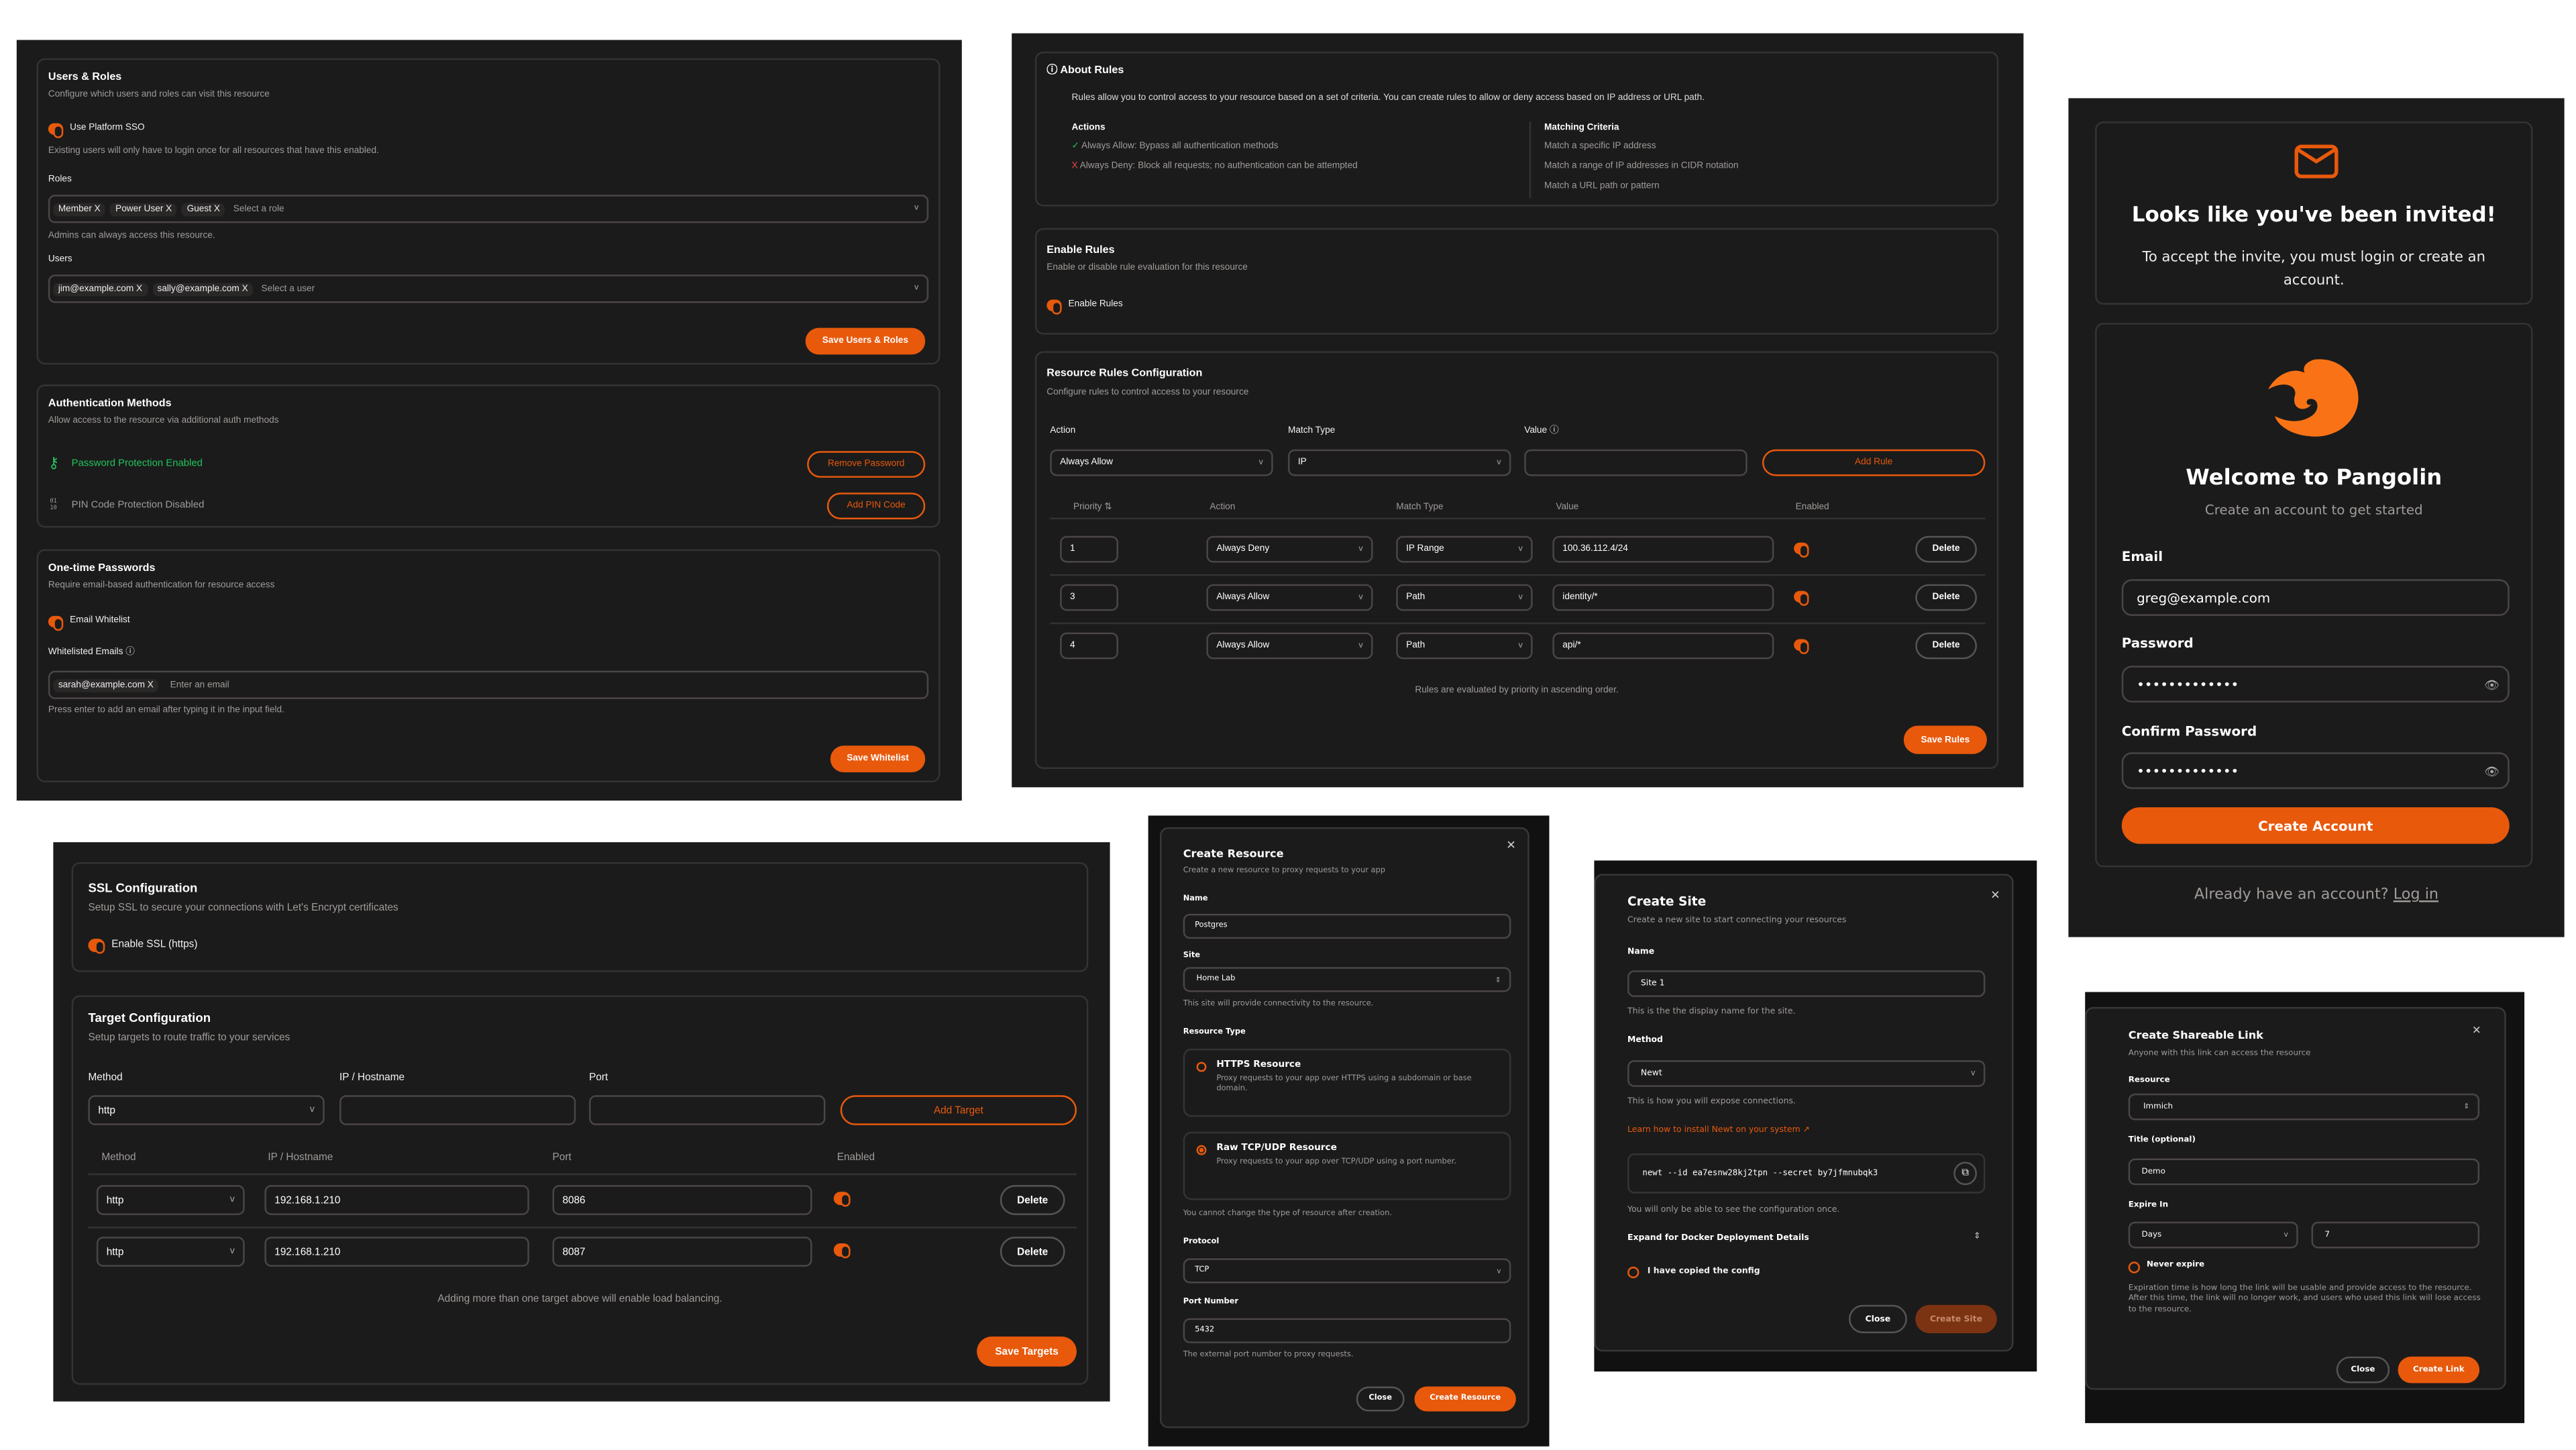 This screenshot has width=2576, height=1450. Describe the element at coordinates (1874, 462) in the screenshot. I see `add-rule-button: Add Rule` at that location.